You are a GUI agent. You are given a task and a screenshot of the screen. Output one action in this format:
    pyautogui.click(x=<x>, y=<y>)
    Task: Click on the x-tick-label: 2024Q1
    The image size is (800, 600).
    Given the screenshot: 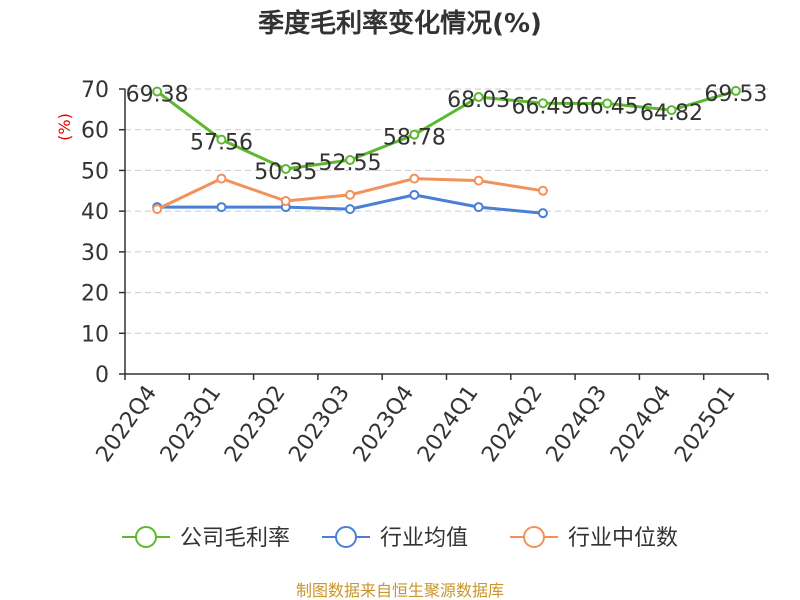 What is the action you would take?
    pyautogui.click(x=448, y=424)
    